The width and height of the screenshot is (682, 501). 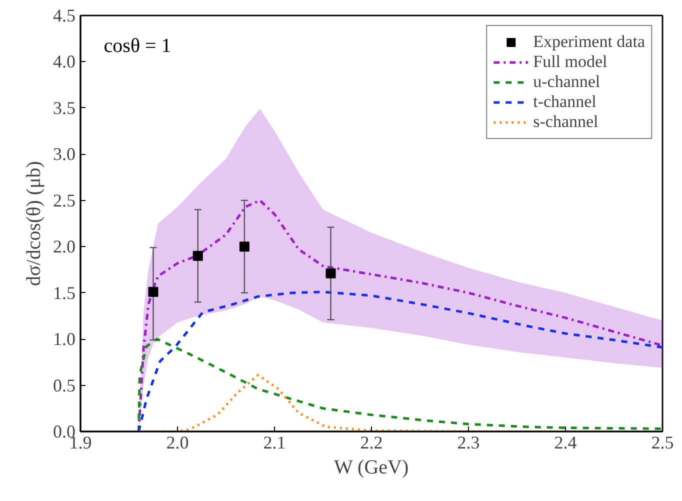 What do you see at coordinates (64, 339) in the screenshot?
I see `y-tick-label: 1.0` at bounding box center [64, 339].